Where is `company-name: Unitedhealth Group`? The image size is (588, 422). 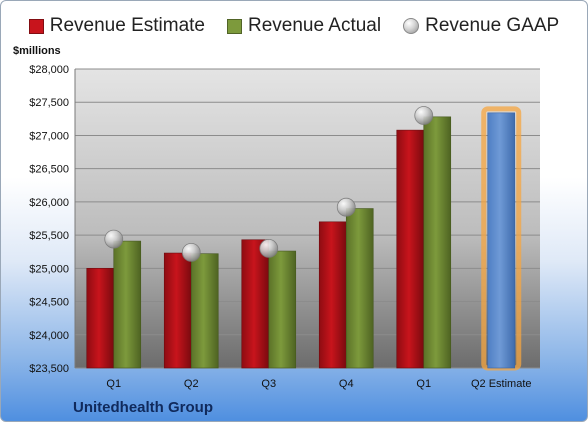 company-name: Unitedhealth Group is located at coordinates (143, 407).